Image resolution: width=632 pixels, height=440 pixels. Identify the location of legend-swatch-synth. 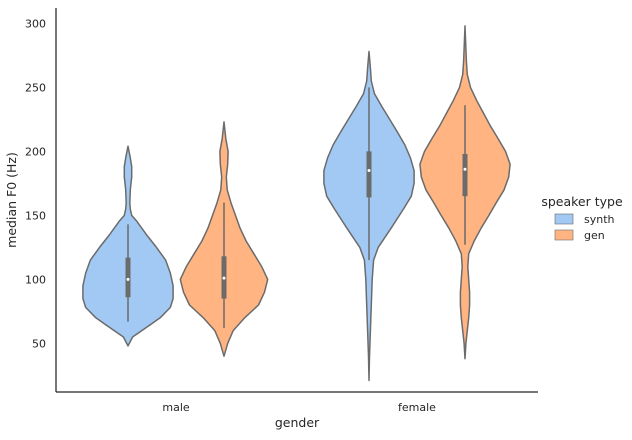
(564, 219).